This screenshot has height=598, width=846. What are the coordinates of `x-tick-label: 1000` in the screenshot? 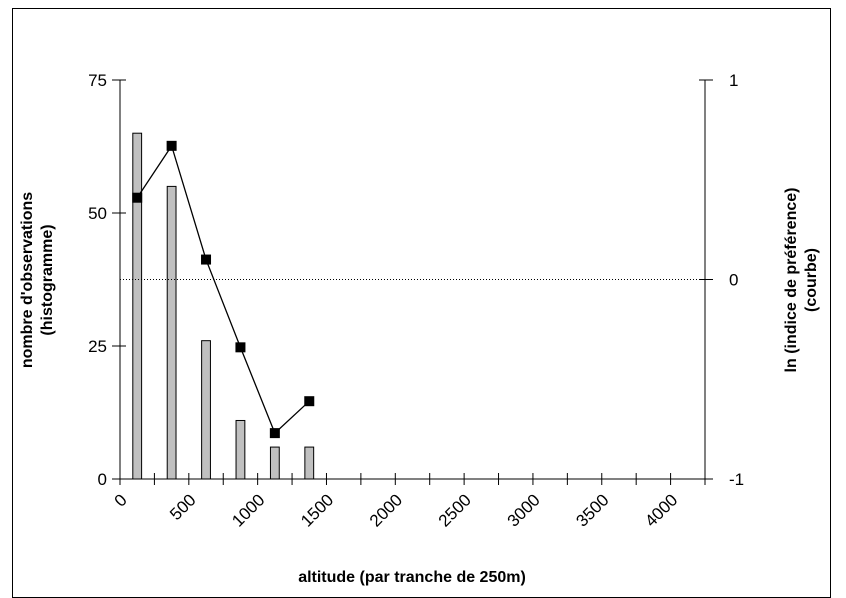 It's located at (248, 510).